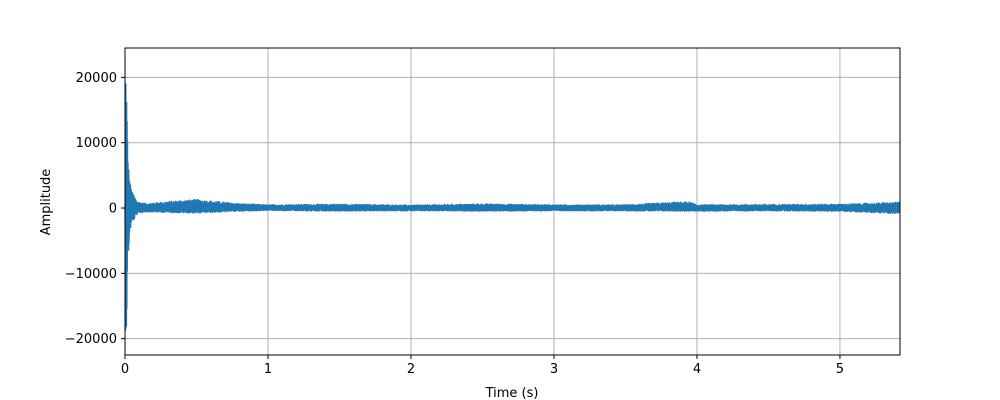  What do you see at coordinates (96, 78) in the screenshot?
I see `y-tick-label: 20000` at bounding box center [96, 78].